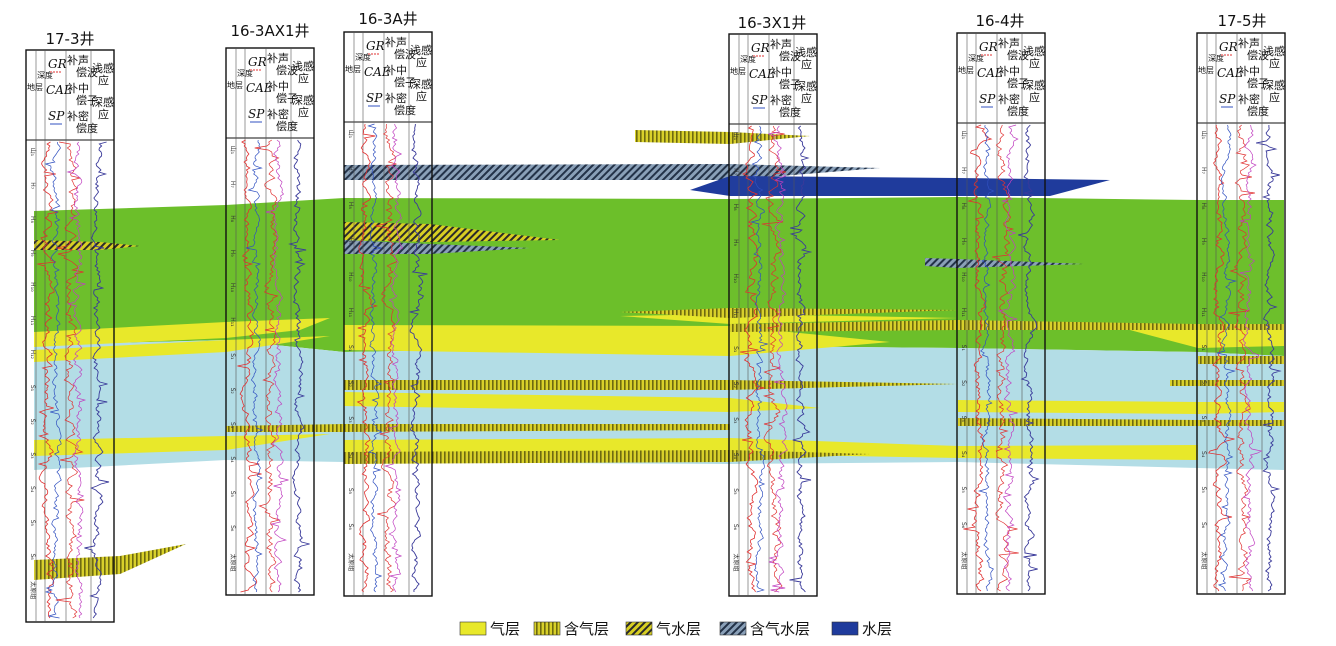 The height and width of the screenshot is (646, 1336). I want to click on depth-label: 地层, so click(1206, 70).